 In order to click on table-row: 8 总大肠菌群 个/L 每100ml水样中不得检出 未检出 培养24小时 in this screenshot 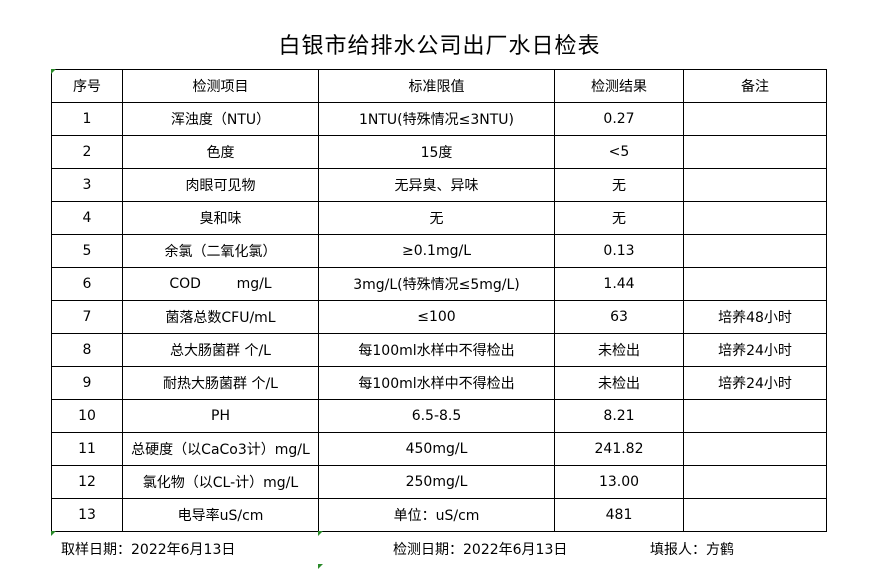, I will do `click(439, 350)`.